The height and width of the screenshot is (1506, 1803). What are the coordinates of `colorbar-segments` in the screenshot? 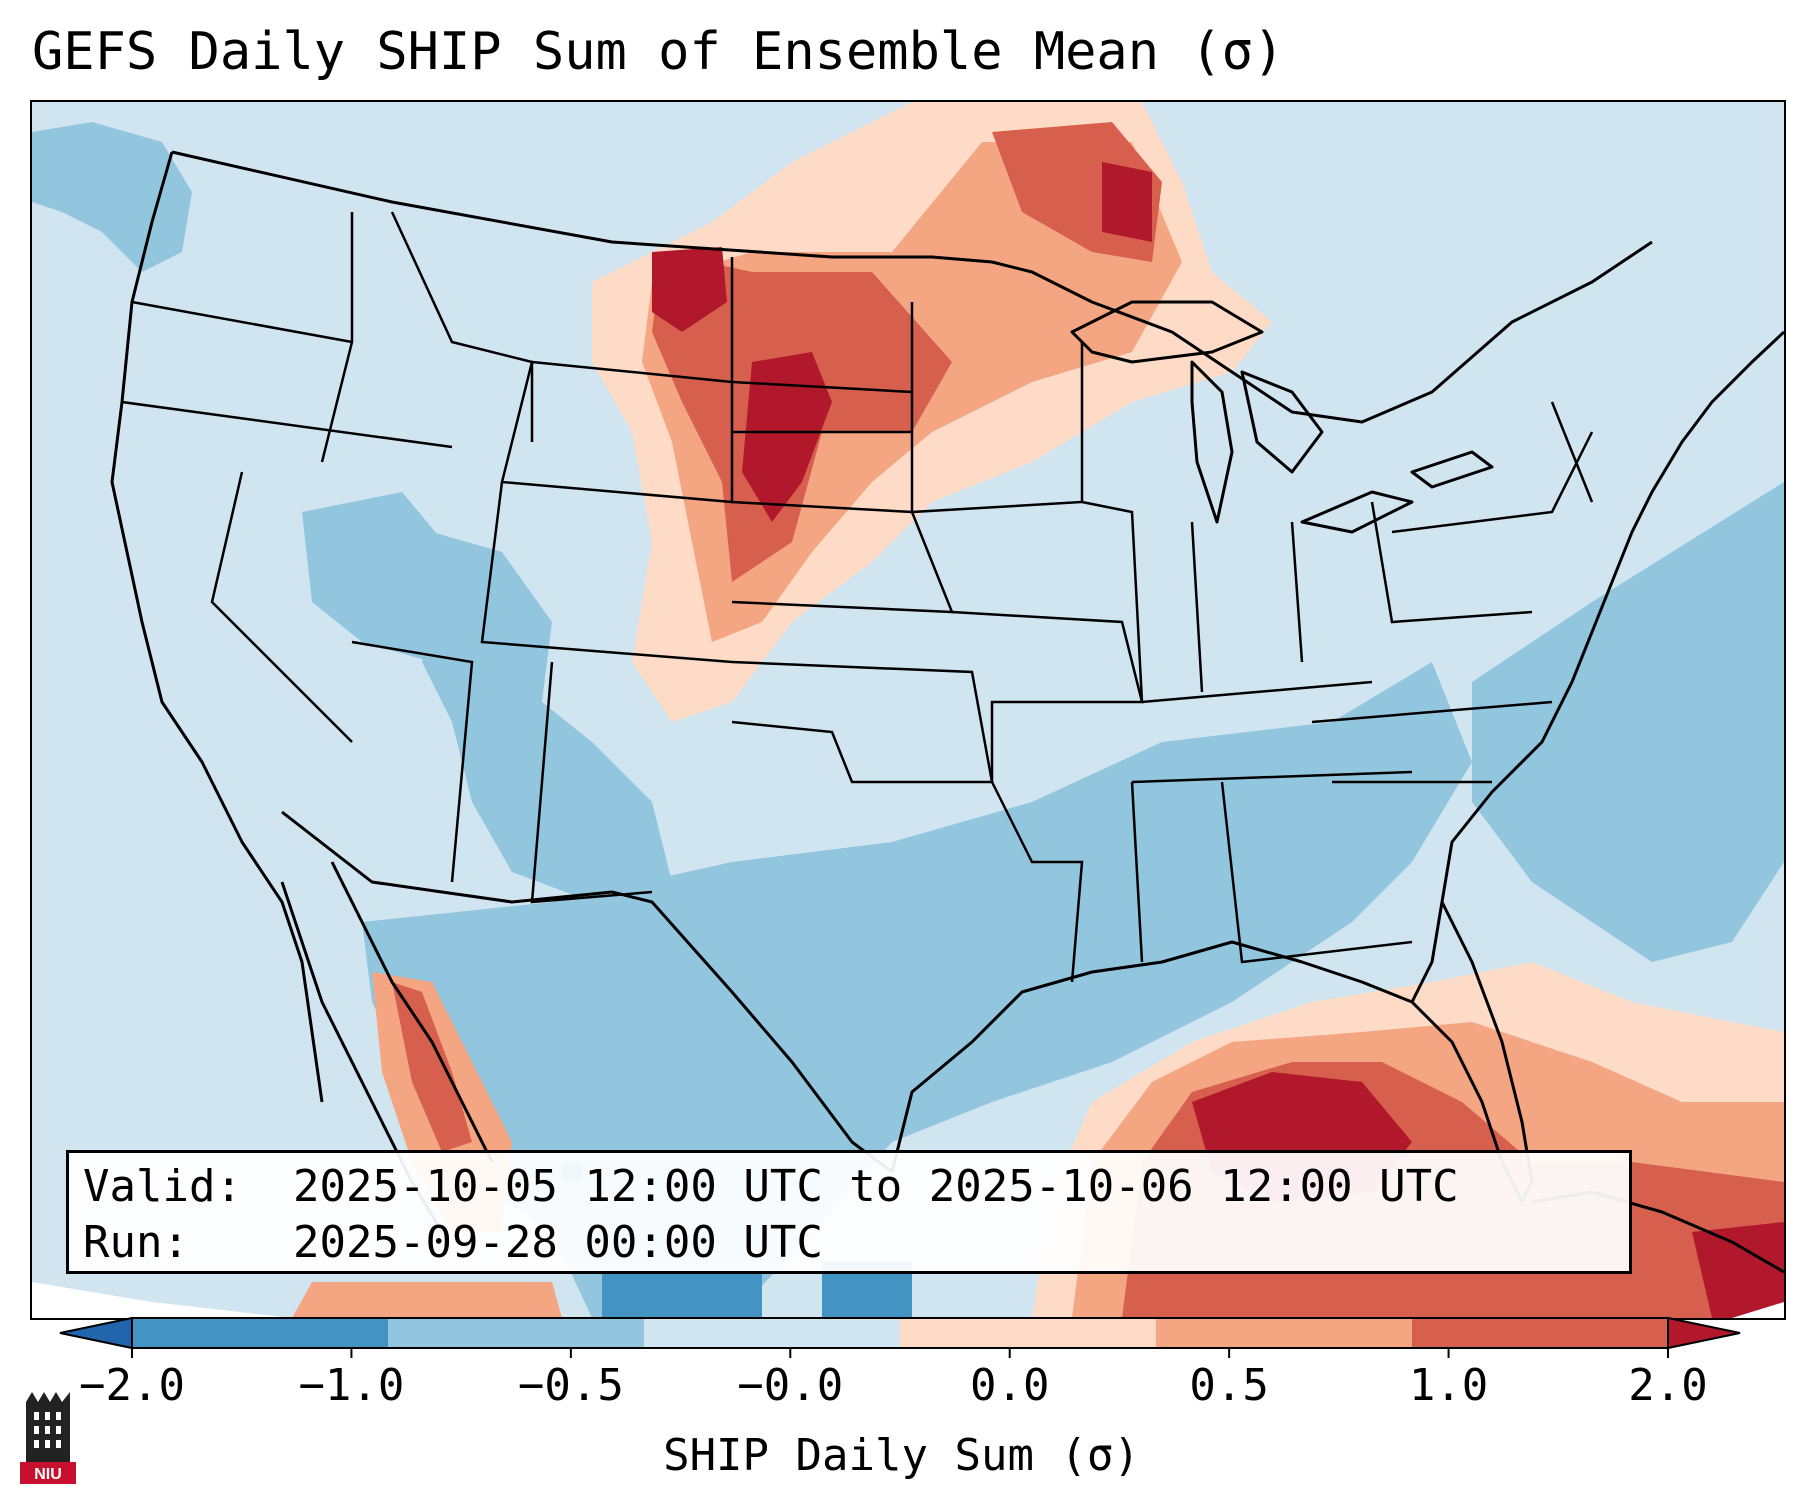 It's located at (900, 1333).